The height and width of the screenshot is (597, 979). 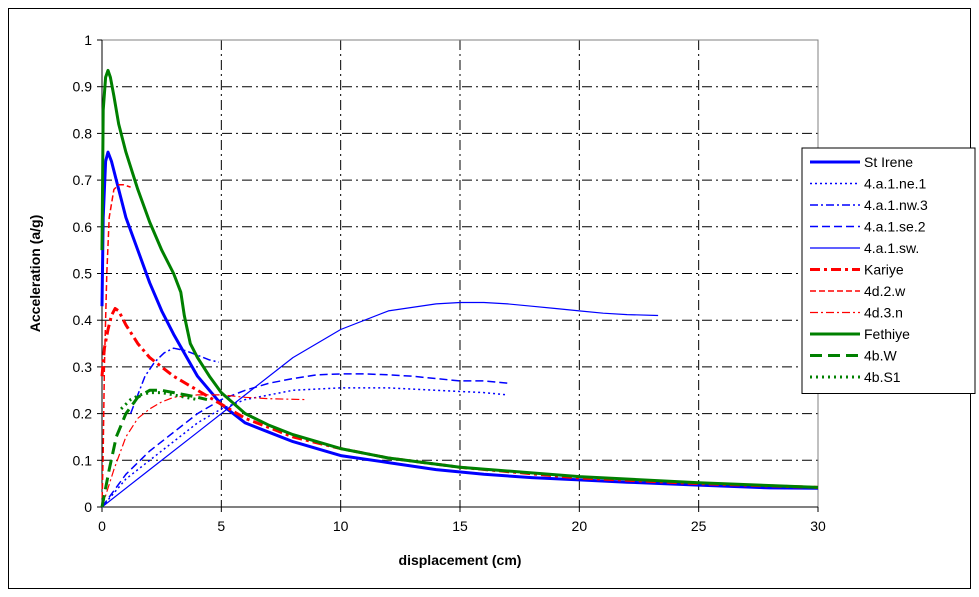 I want to click on y-tick-label: 0.9, so click(x=83, y=87).